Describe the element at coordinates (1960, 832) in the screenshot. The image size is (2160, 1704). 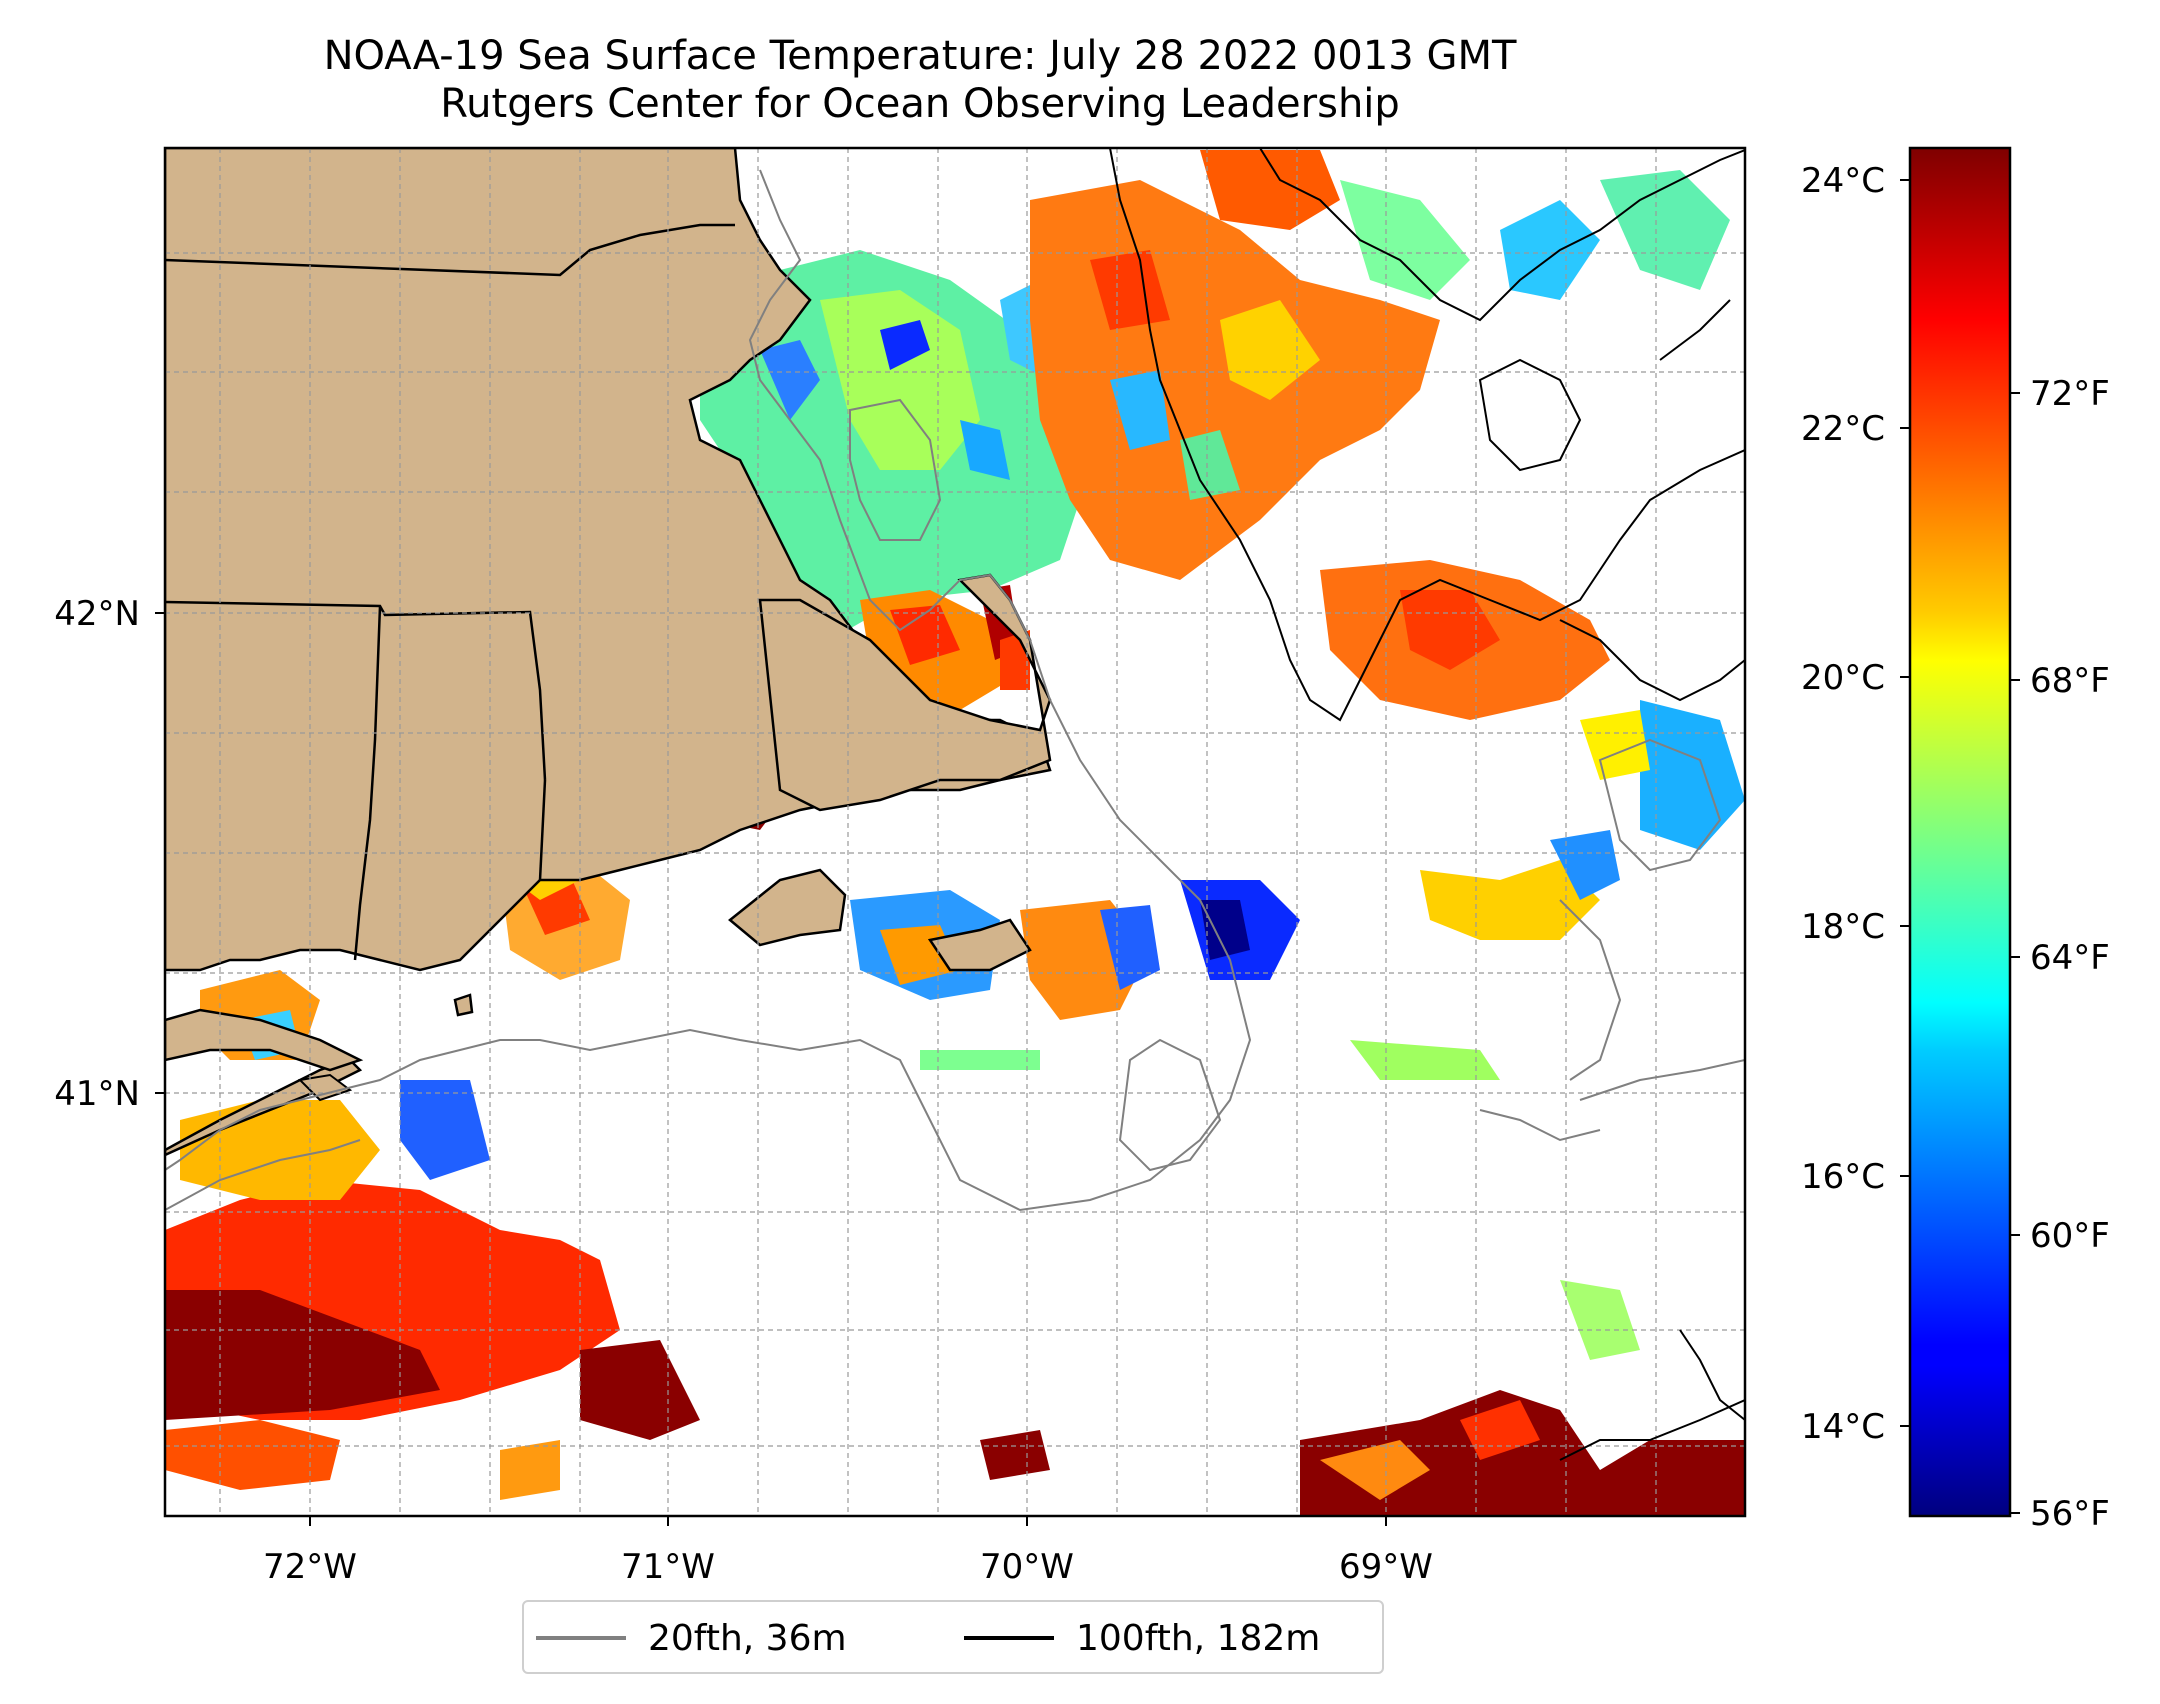
I see `colorbar-gradient` at that location.